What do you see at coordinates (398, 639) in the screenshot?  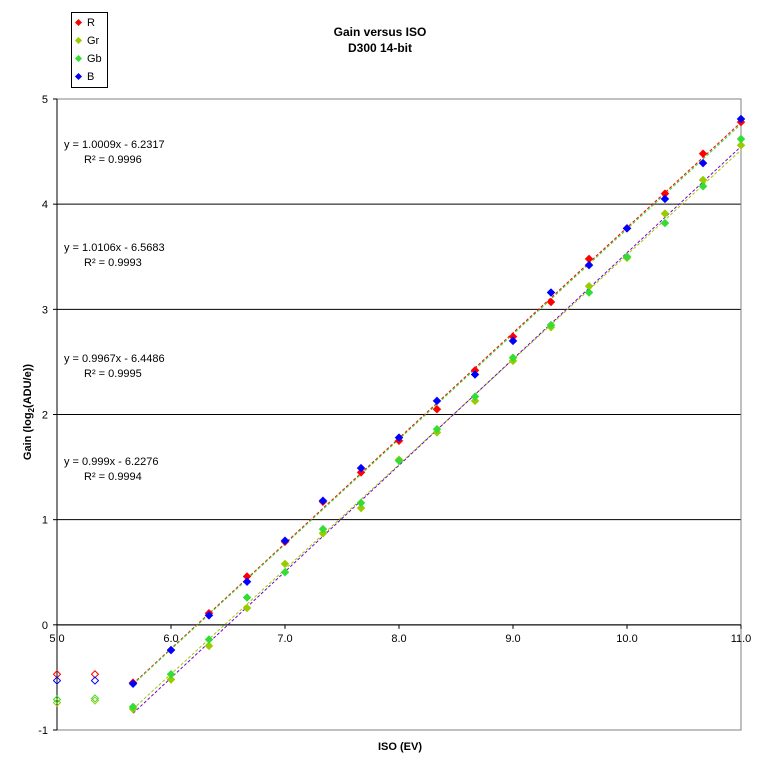 I see `x-tick-label-3: 8.0` at bounding box center [398, 639].